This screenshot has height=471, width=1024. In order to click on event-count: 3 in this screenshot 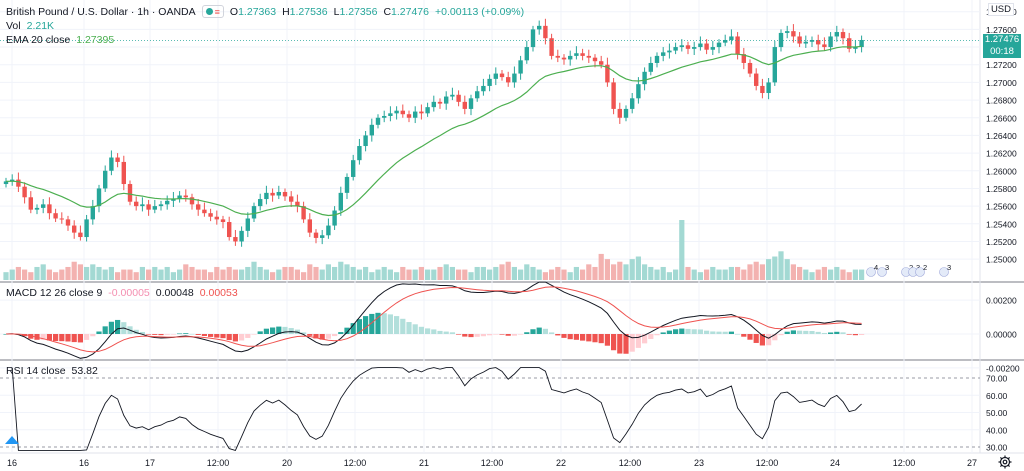, I will do `click(949, 267)`.